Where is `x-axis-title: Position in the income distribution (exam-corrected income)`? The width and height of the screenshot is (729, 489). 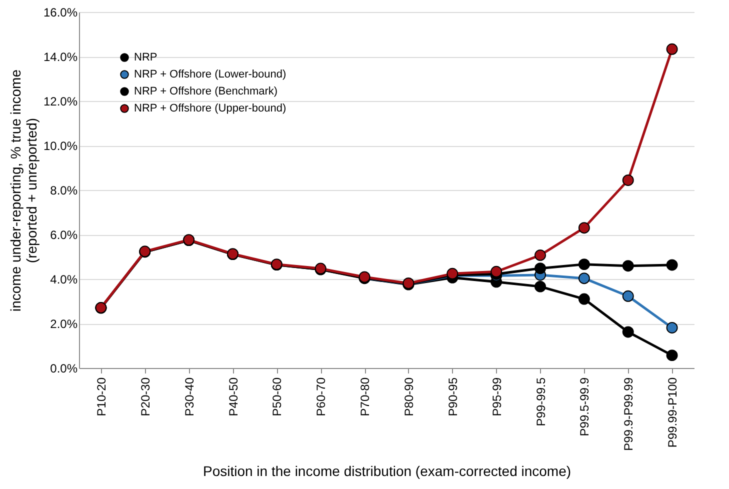 x-axis-title: Position in the income distribution (exam-corrected income) is located at coordinates (387, 470).